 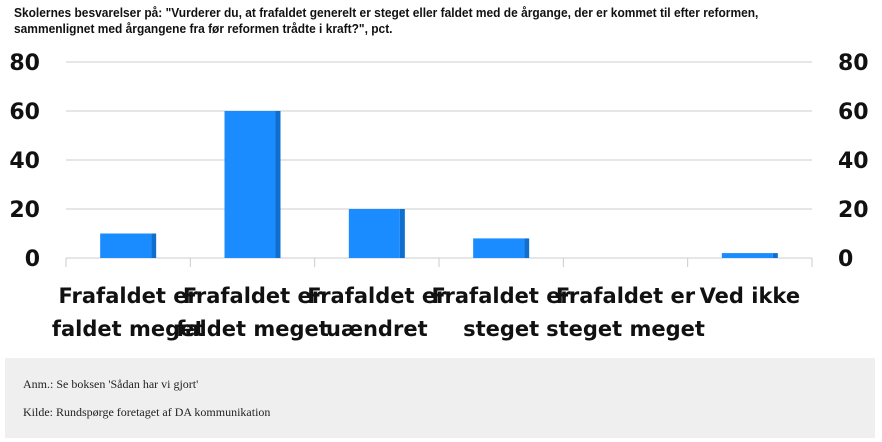 I want to click on footnote: Anm.: Se boksen 'Sådan har vi gjort', so click(x=111, y=384).